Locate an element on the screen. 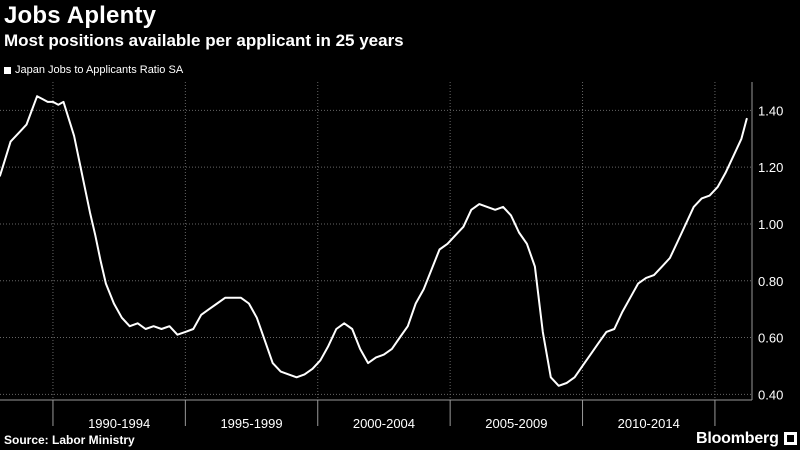 The height and width of the screenshot is (450, 800). bloomberg-terminal-icon is located at coordinates (790, 438).